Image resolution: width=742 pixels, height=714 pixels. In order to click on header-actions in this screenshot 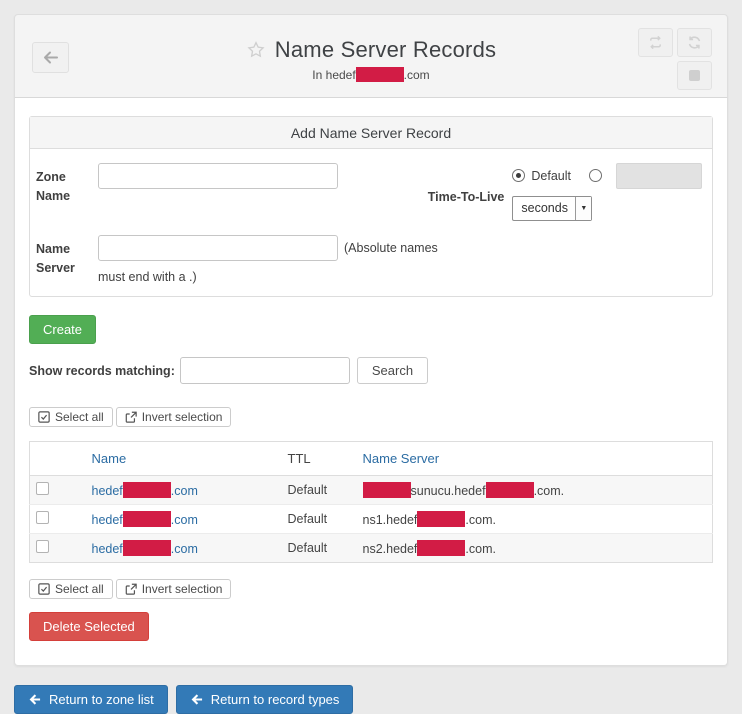, I will do `click(675, 59)`.